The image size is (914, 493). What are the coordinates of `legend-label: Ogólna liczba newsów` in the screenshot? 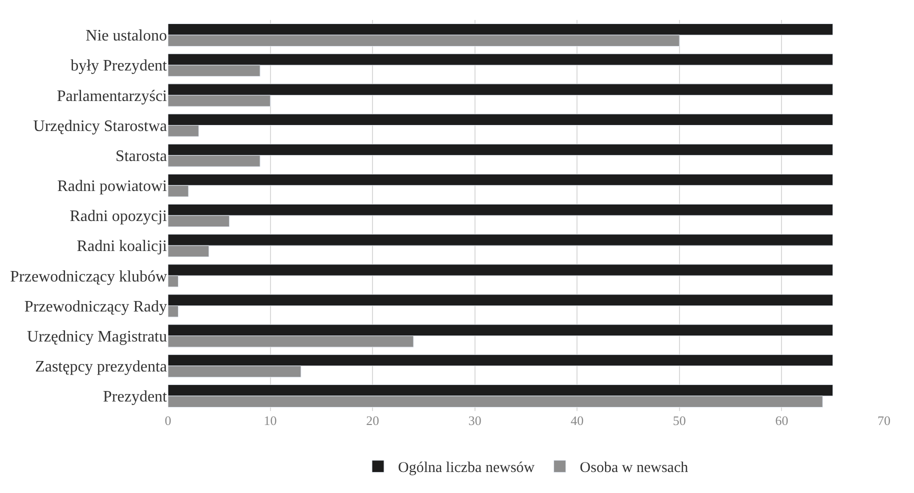 It's located at (466, 468).